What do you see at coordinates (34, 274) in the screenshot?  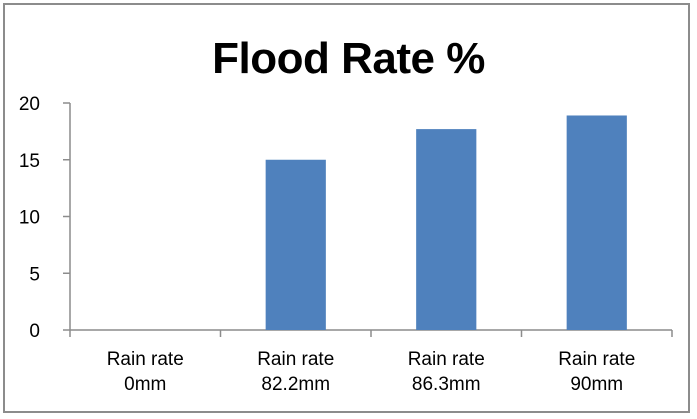 I see `y-tick-label: 5` at bounding box center [34, 274].